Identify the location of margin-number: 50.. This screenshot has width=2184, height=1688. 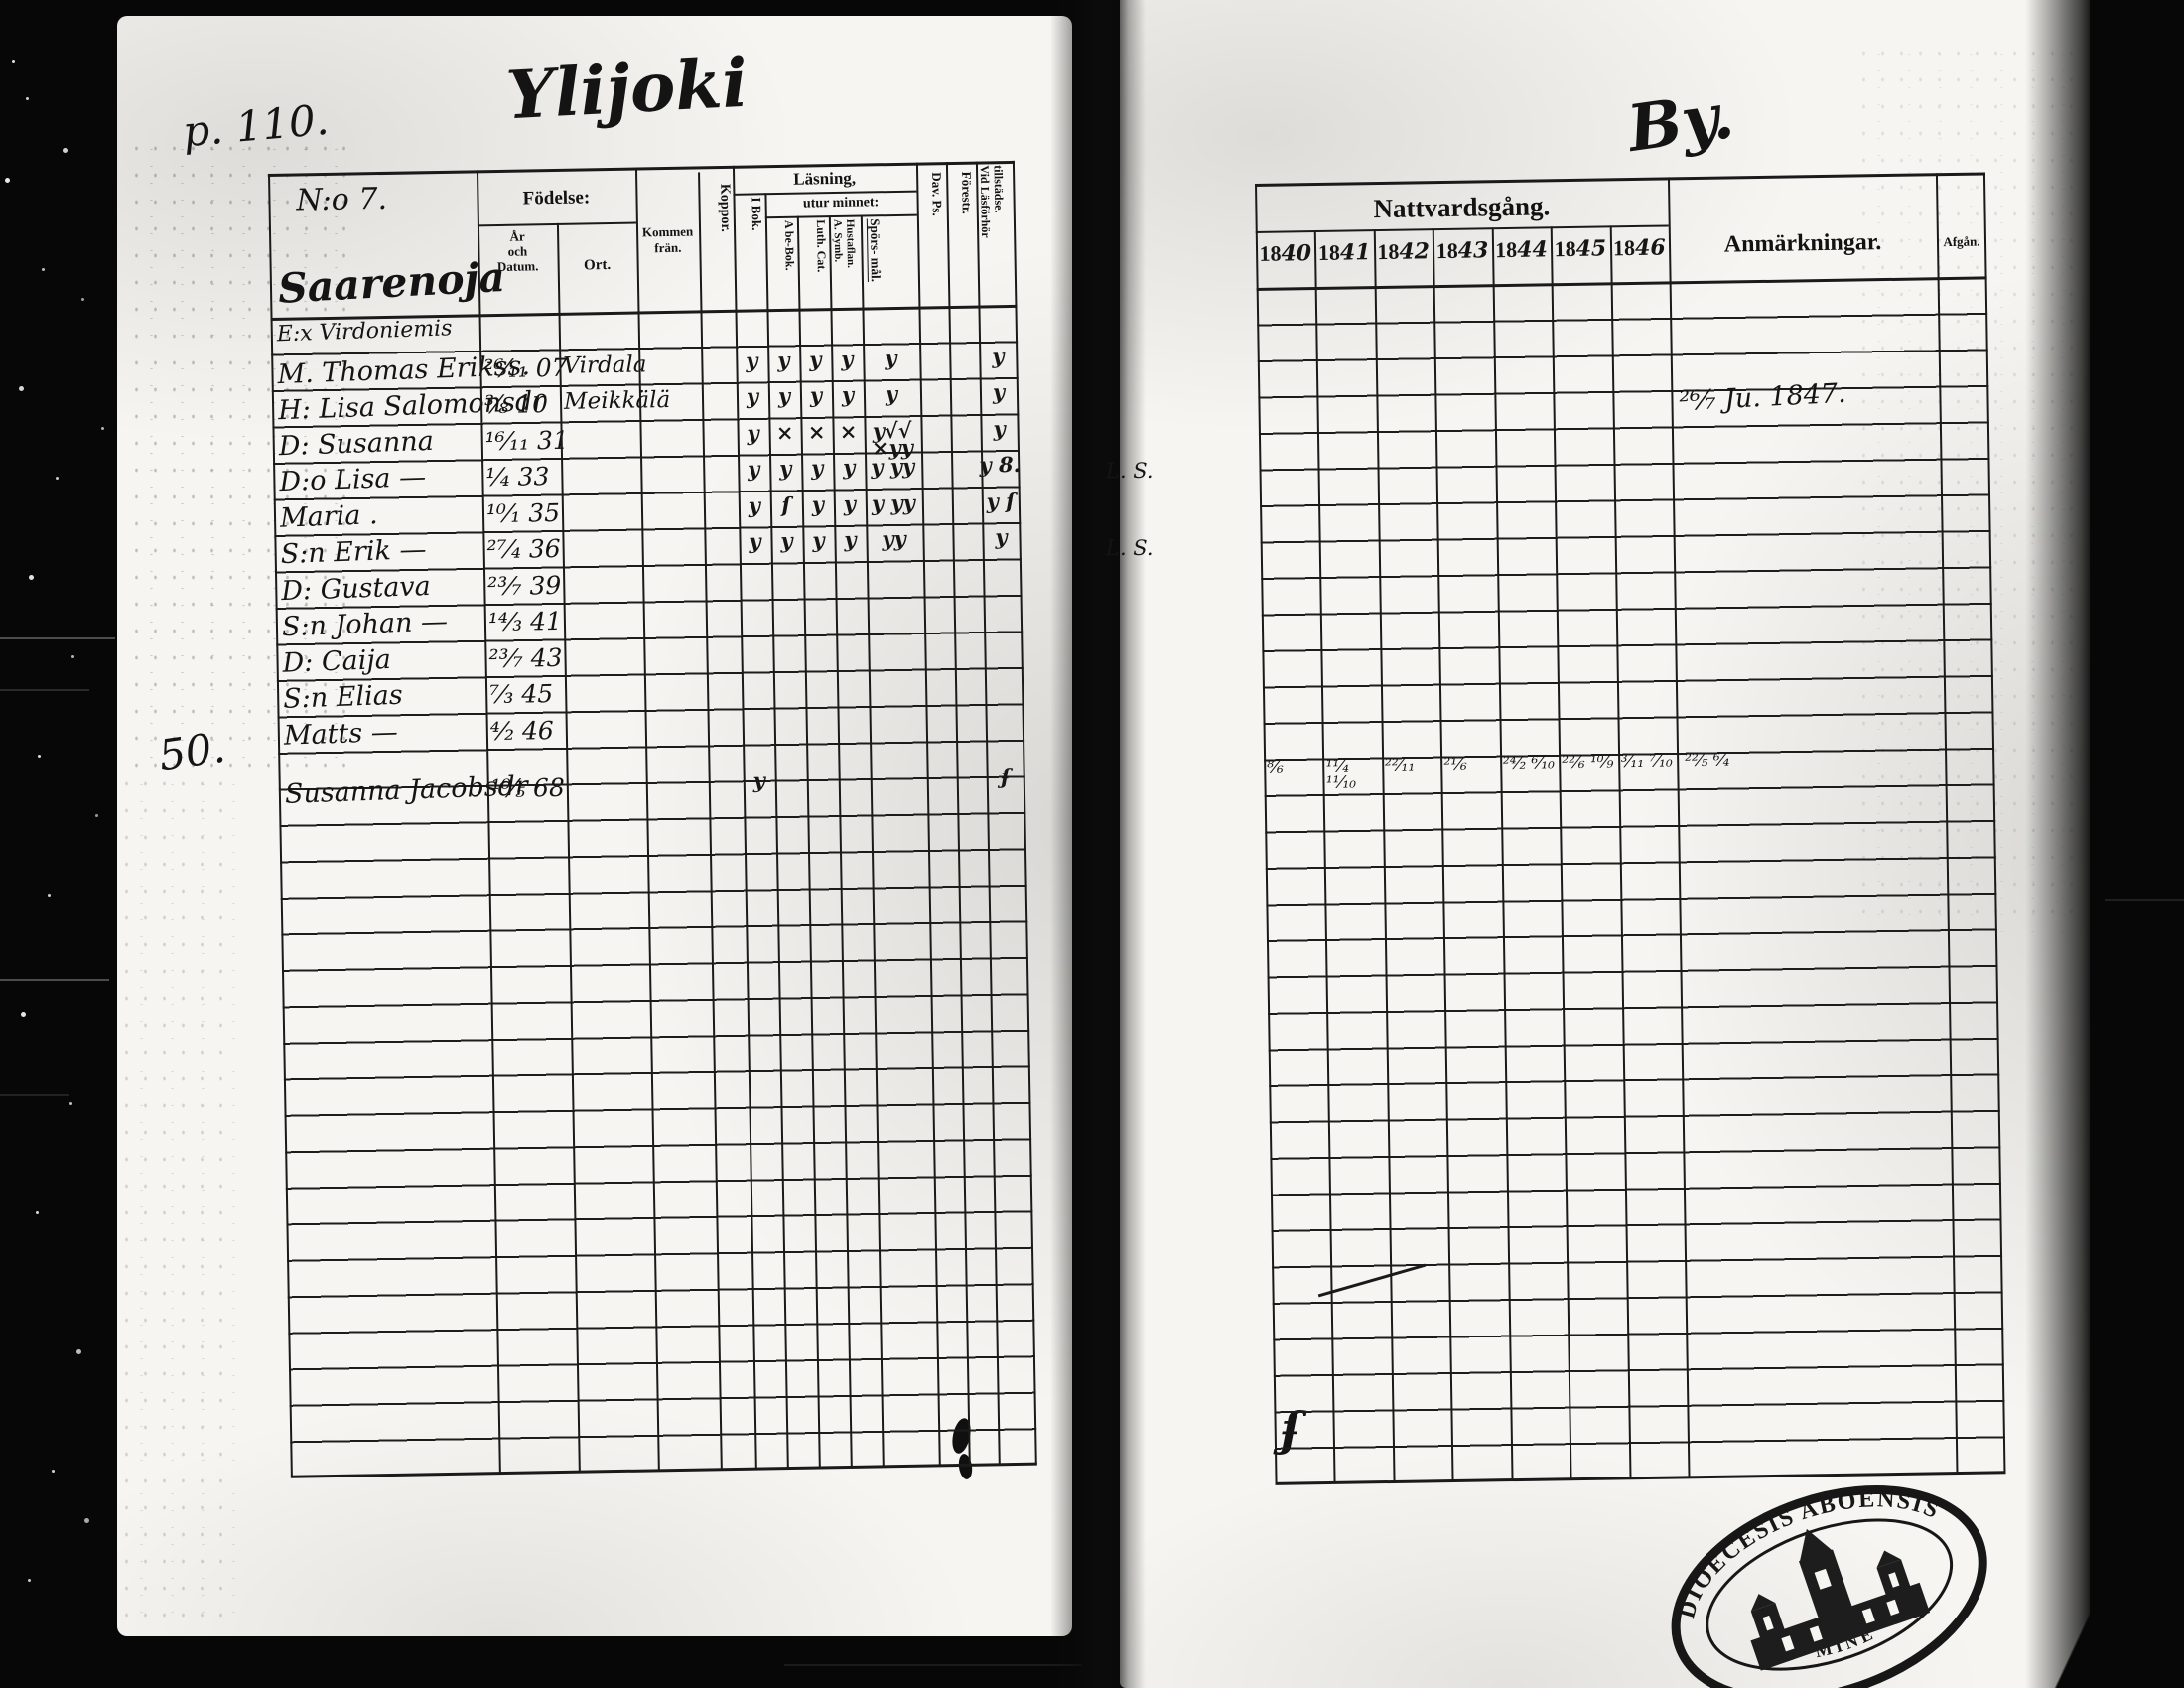
(191, 751).